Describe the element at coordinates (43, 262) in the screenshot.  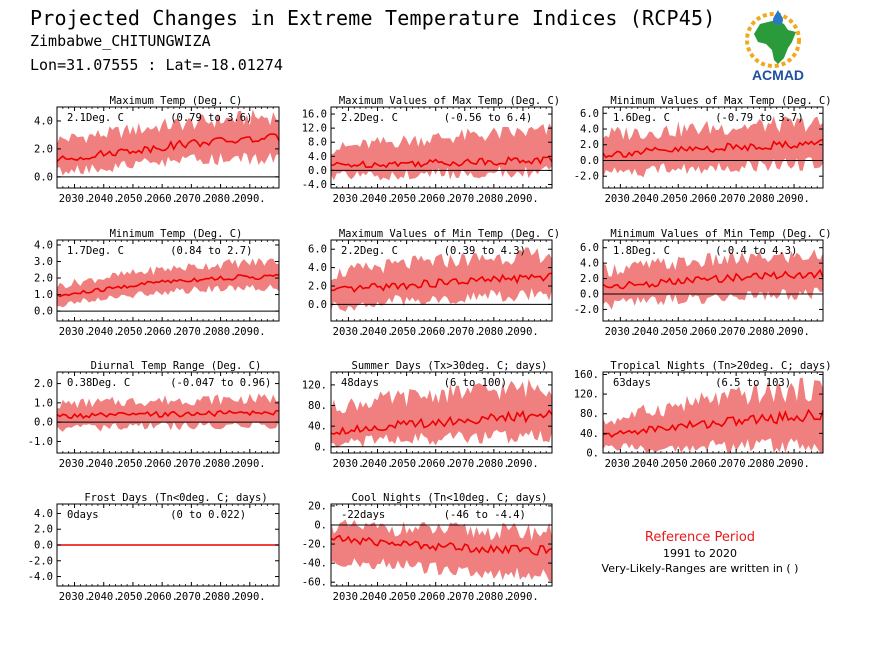
I see `y-tick-label: 3.0` at that location.